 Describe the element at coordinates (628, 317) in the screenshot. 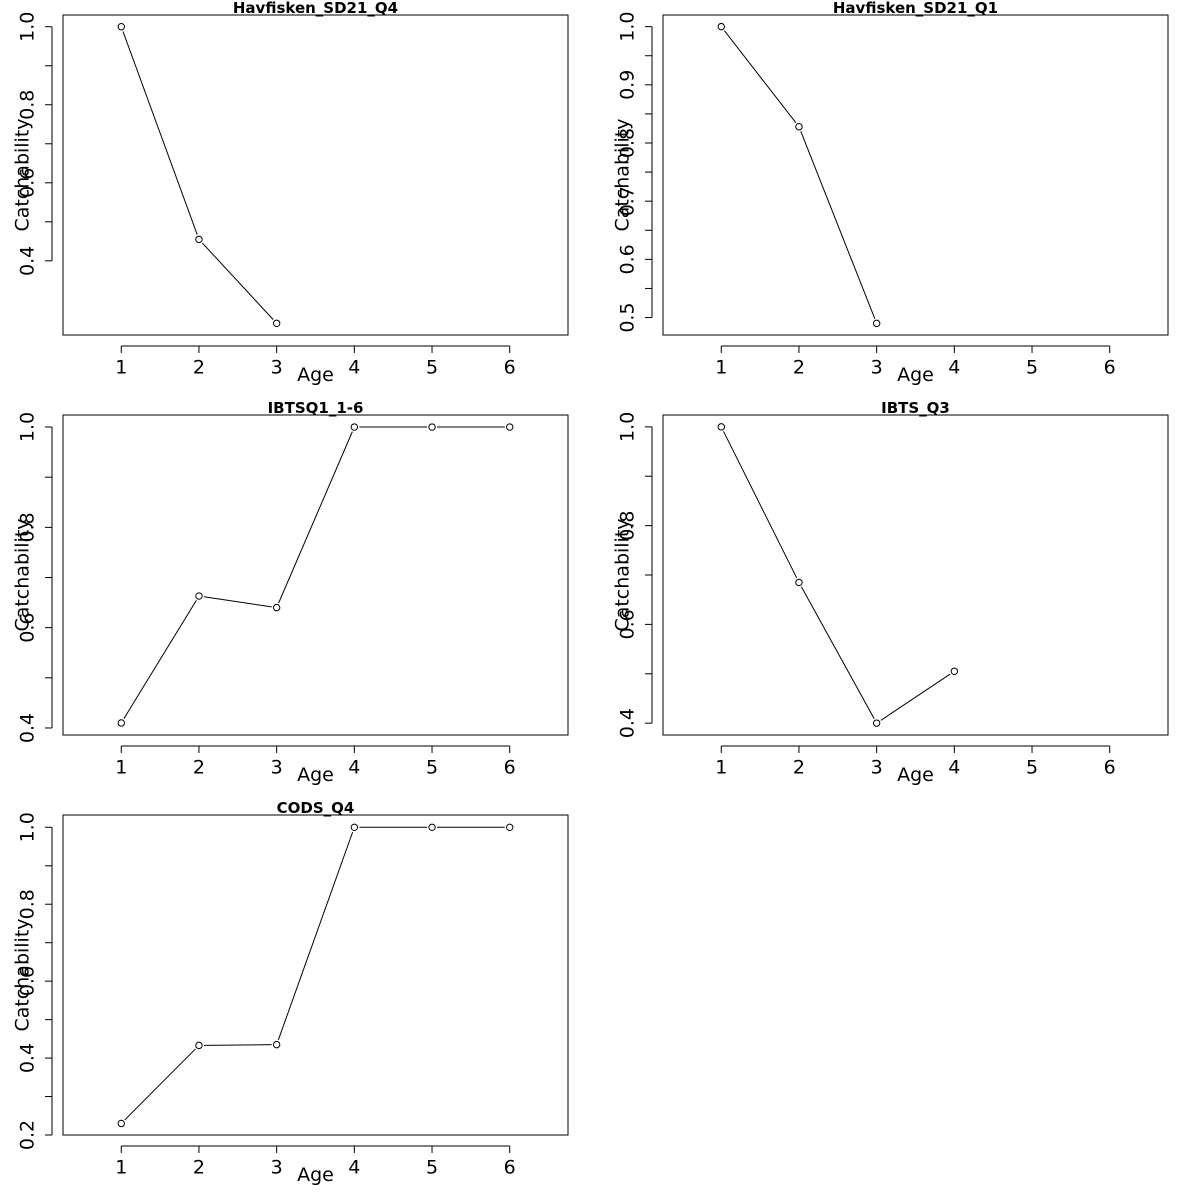

I see `y-tick-label: 0.5` at that location.